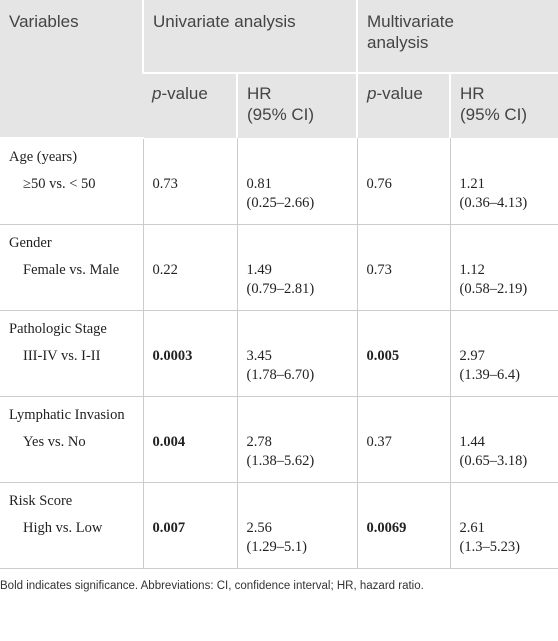 This screenshot has height=641, width=558. I want to click on cell: 3.45 (1.78–6.70), so click(296, 368).